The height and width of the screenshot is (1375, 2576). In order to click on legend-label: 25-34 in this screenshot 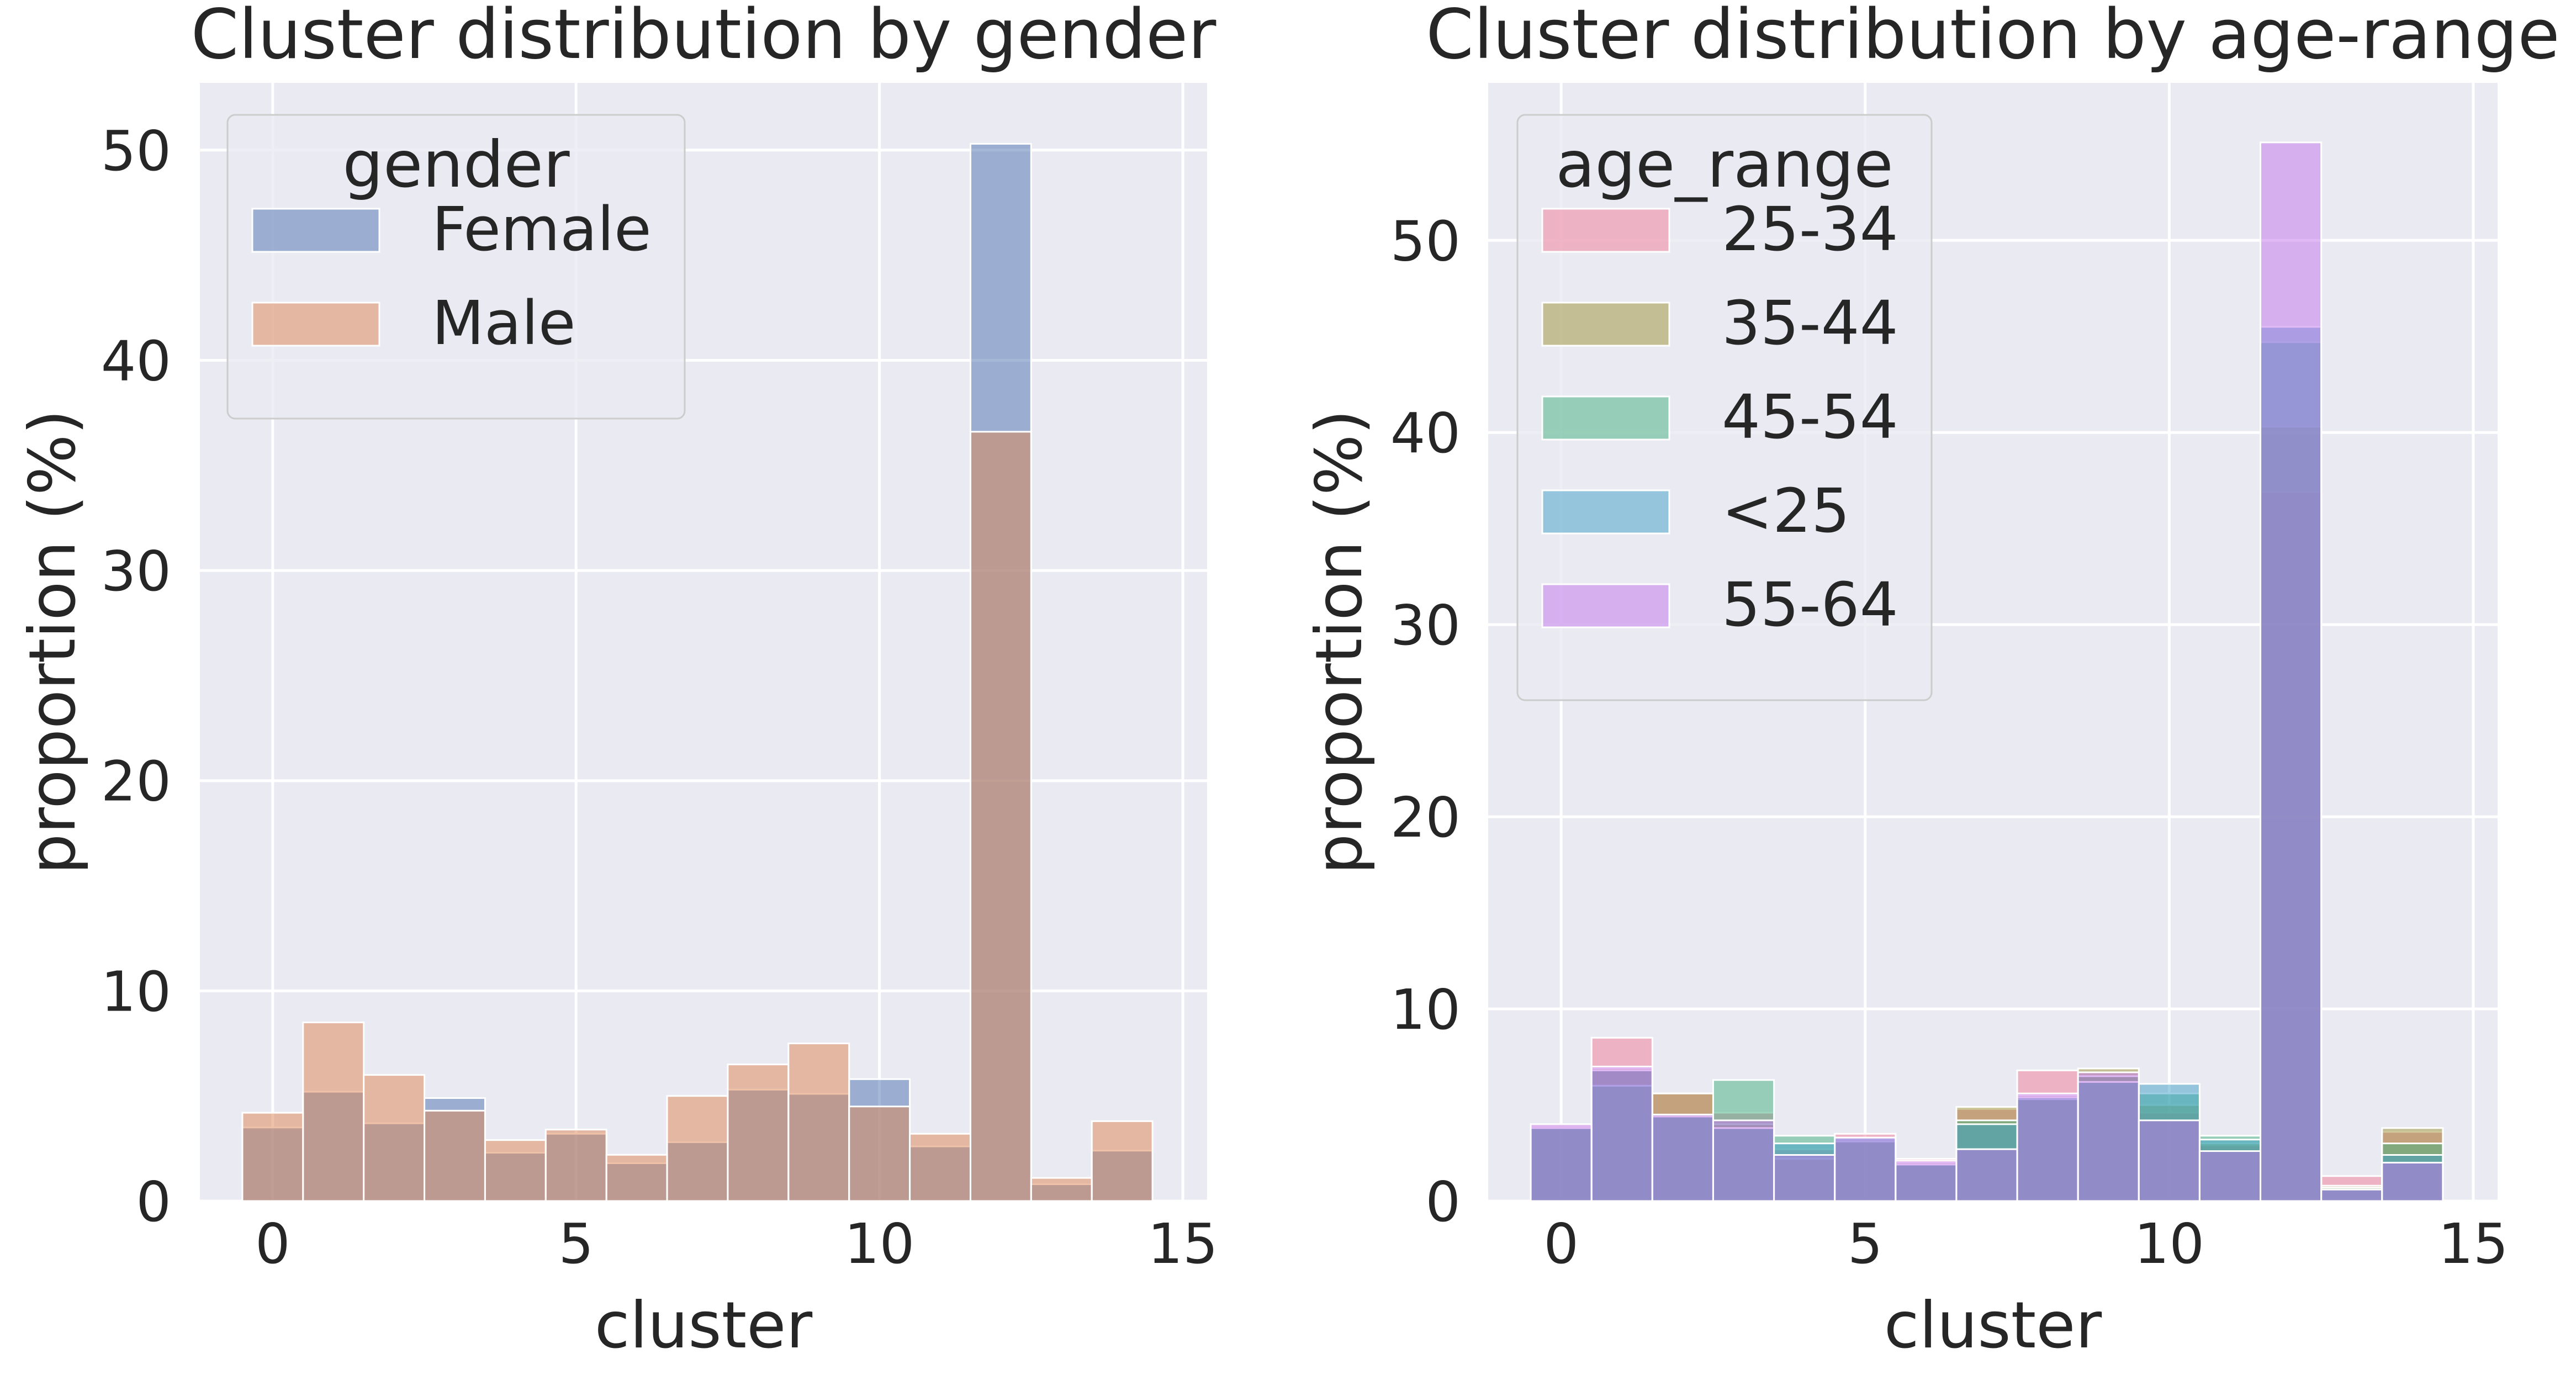, I will do `click(1810, 229)`.